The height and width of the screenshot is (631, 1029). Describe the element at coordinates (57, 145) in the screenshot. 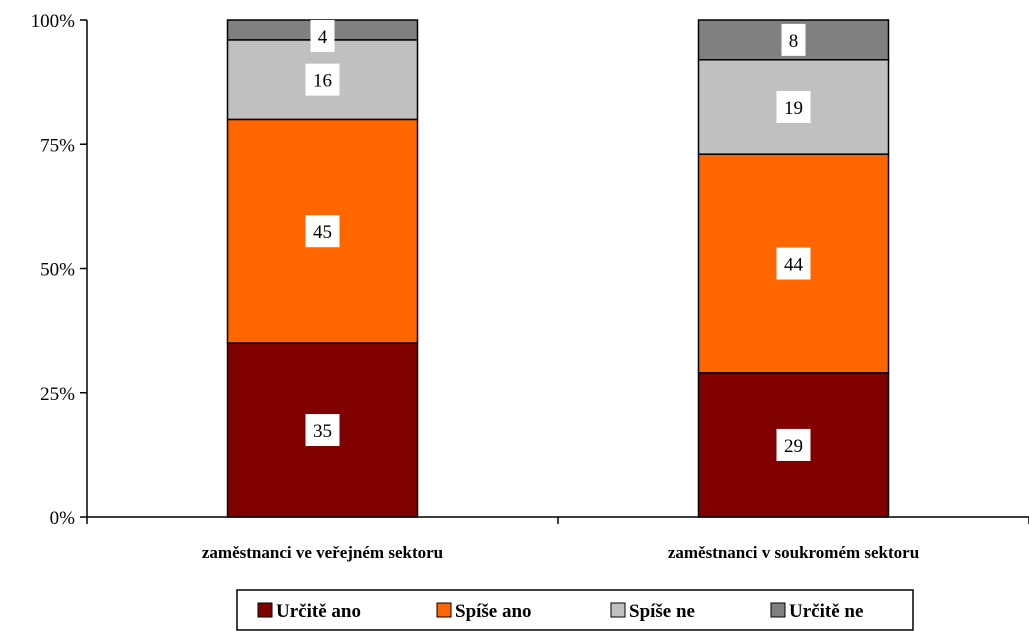

I see `y-tick-label: 75%` at that location.